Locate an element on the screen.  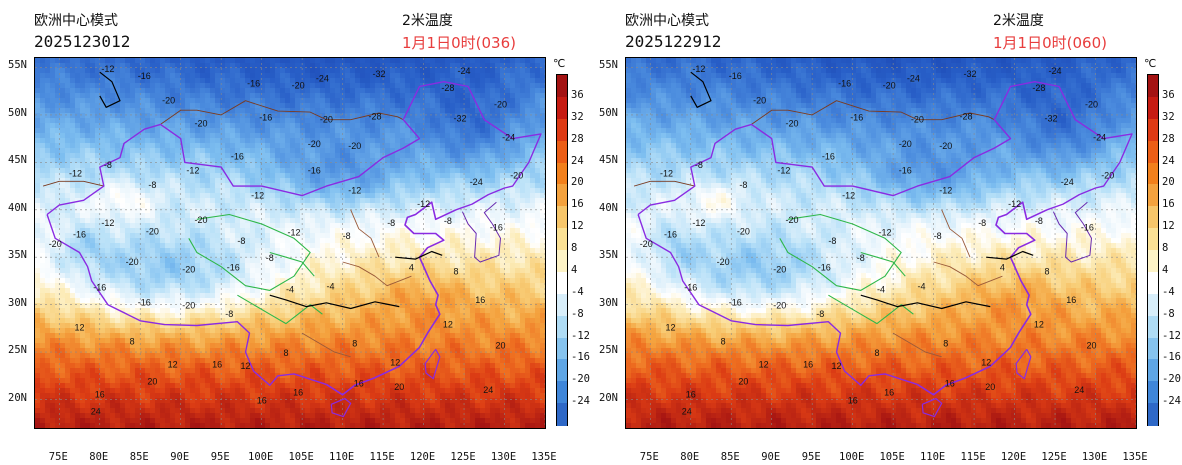
colorbar-tick-label: 20 is located at coordinates (1168, 182).